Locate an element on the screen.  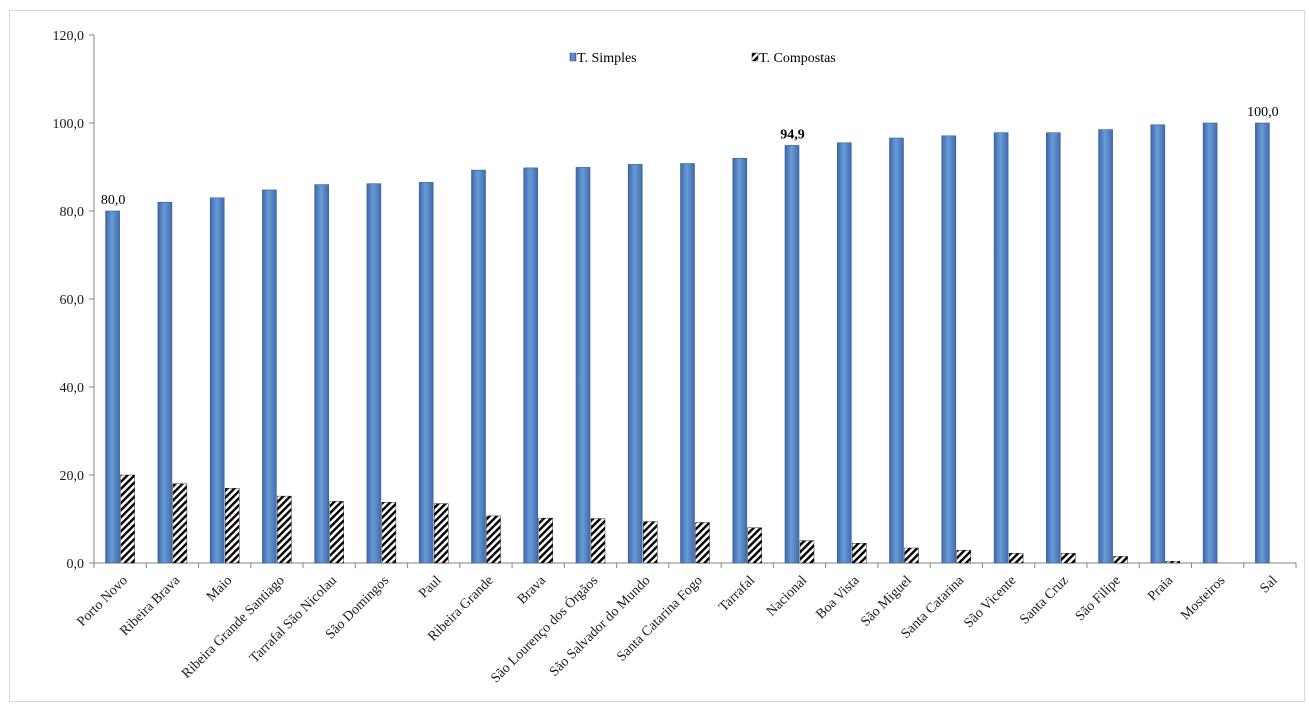
y-tick-label: 100,0 is located at coordinates (69, 124).